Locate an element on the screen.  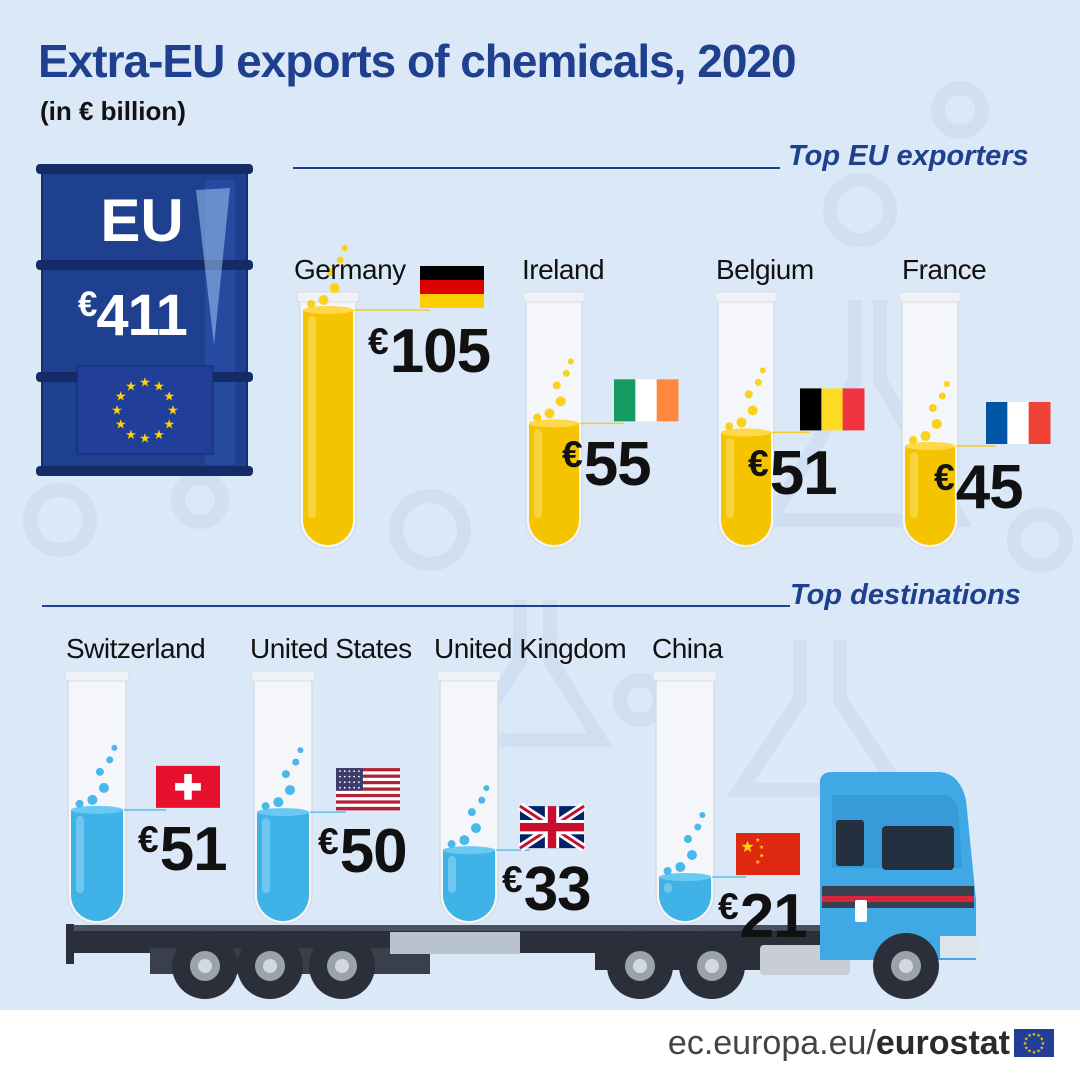
country-label: Switzerland is located at coordinates (136, 648).